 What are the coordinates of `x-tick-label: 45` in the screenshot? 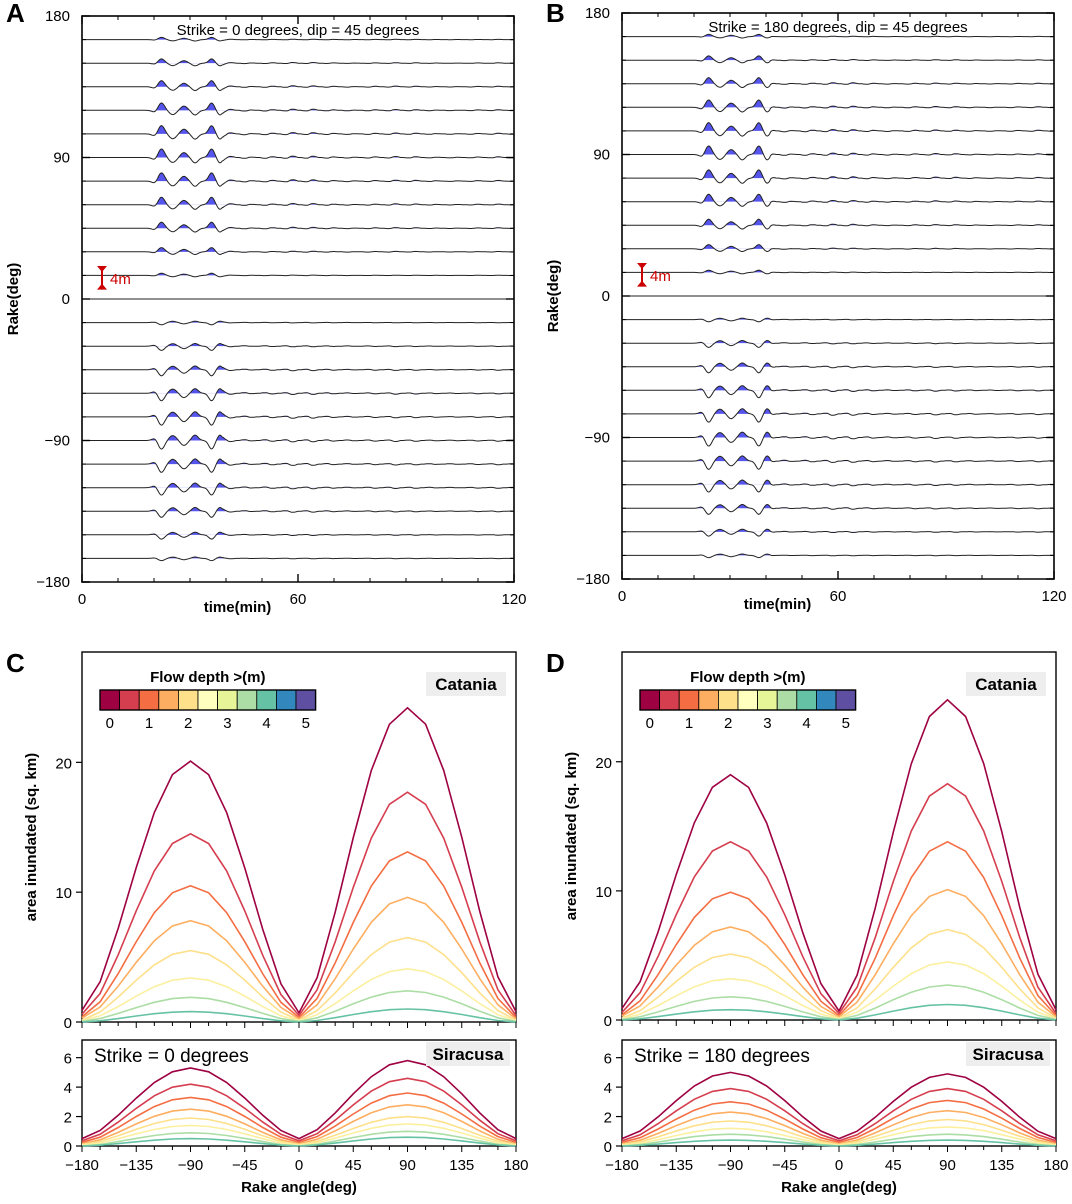 It's located at (353, 1165).